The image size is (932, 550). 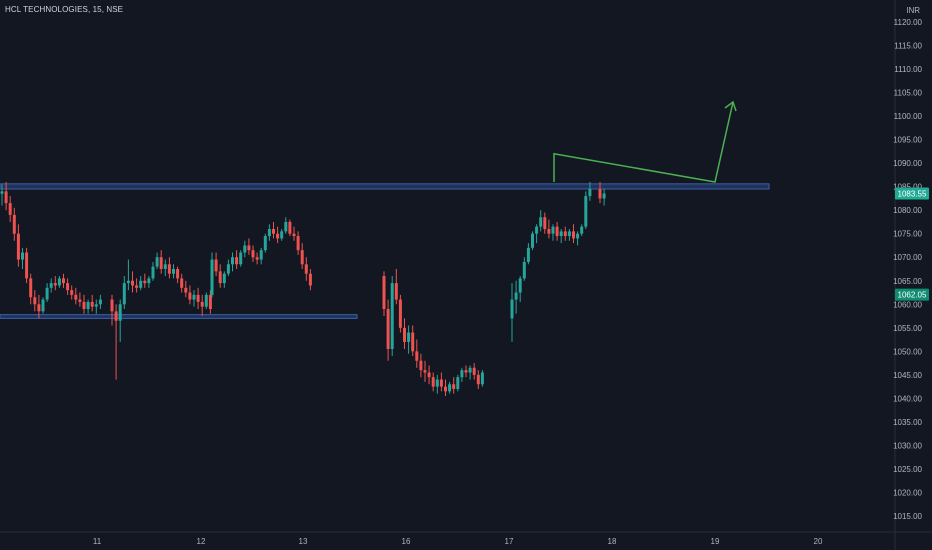 What do you see at coordinates (458, 541) in the screenshot?
I see `time-axis: 11 12 13 16 17 18 19 20` at bounding box center [458, 541].